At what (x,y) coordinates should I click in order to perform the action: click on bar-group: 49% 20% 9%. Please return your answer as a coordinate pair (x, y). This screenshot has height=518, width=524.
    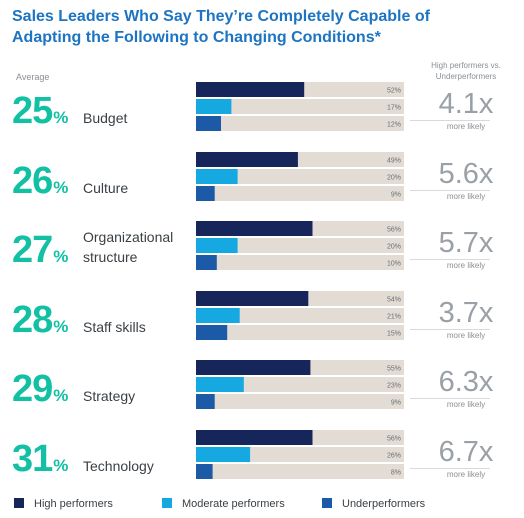
    Looking at the image, I should click on (300, 176).